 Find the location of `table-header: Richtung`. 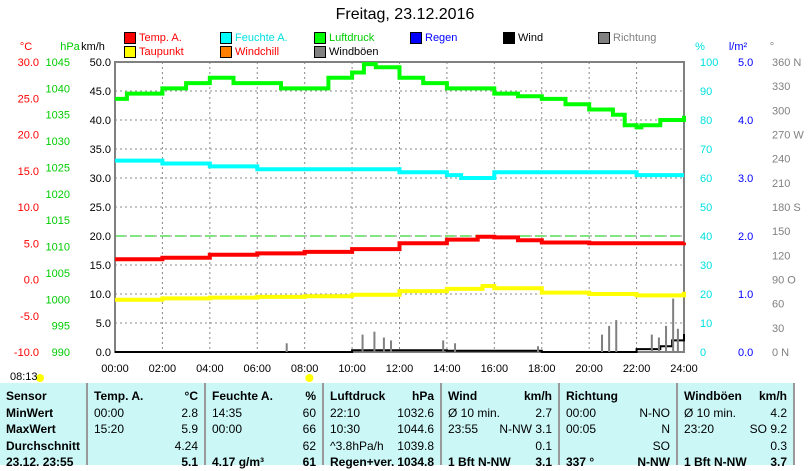

table-header: Richtung is located at coordinates (618, 396).